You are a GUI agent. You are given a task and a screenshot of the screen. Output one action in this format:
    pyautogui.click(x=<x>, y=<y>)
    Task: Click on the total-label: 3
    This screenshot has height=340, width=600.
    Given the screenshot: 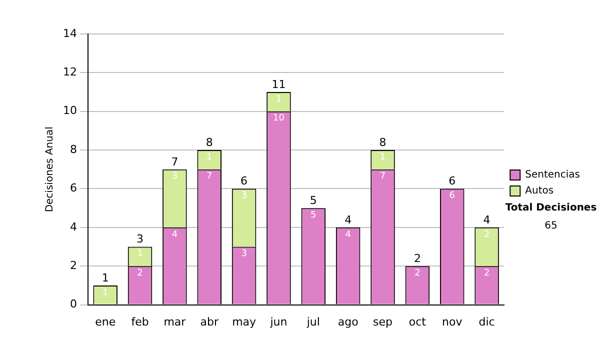 What is the action you would take?
    pyautogui.click(x=140, y=239)
    